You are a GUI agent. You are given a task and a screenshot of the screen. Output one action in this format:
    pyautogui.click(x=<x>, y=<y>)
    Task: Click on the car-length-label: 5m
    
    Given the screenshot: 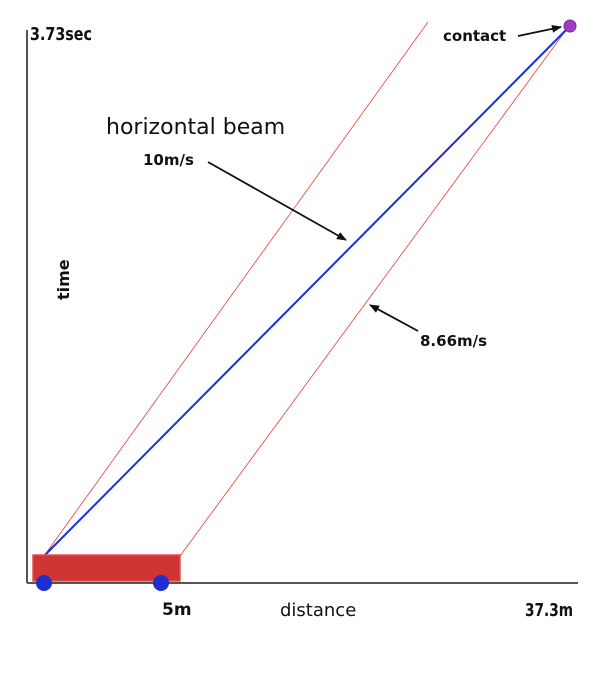 What is the action you would take?
    pyautogui.click(x=177, y=610)
    